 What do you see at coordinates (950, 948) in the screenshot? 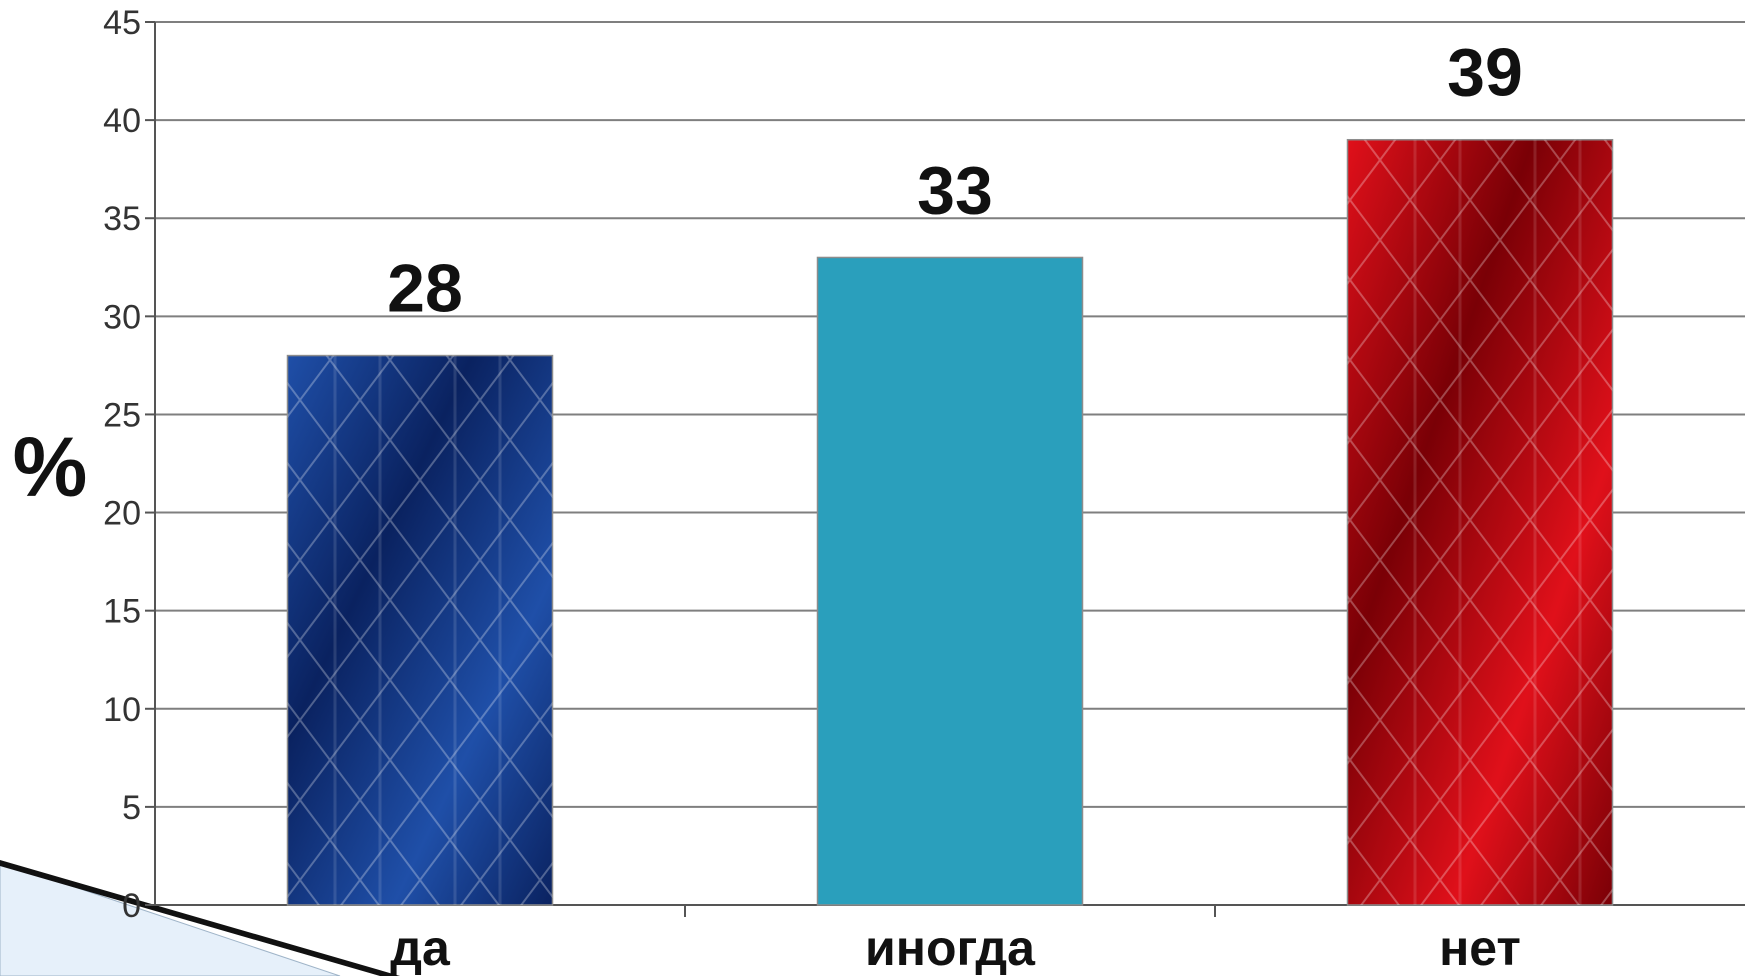
I see `x-category-label: иногда` at bounding box center [950, 948].